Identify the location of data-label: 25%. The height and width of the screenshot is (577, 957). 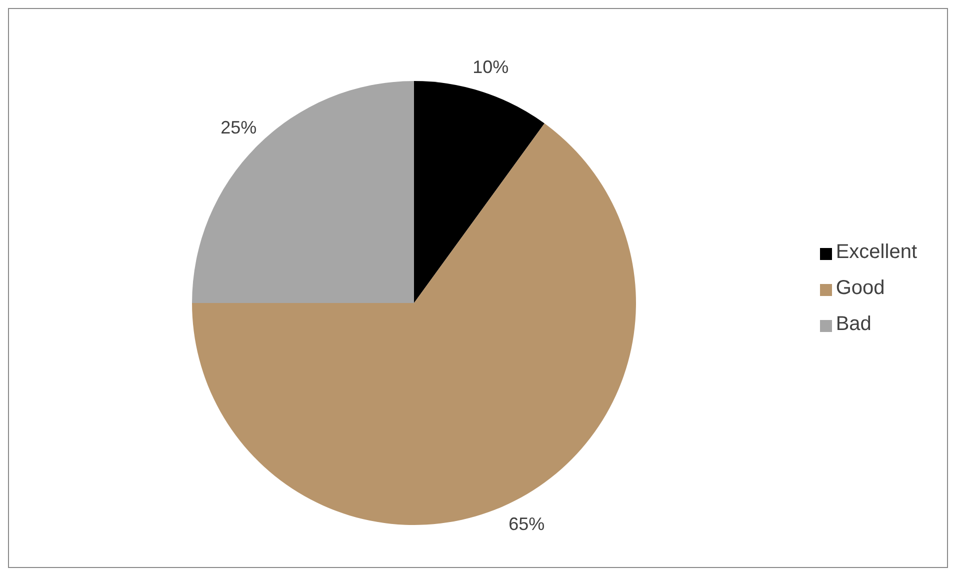
(238, 128).